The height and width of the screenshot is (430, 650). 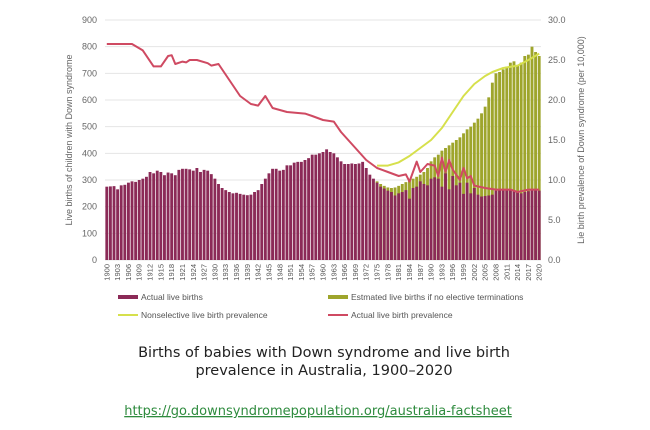 I want to click on x-tick-label: 1975, so click(x=377, y=272).